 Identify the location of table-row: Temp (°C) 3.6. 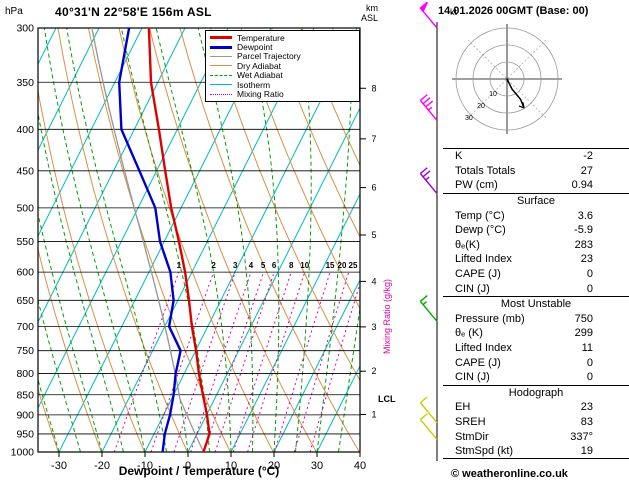
(536, 215).